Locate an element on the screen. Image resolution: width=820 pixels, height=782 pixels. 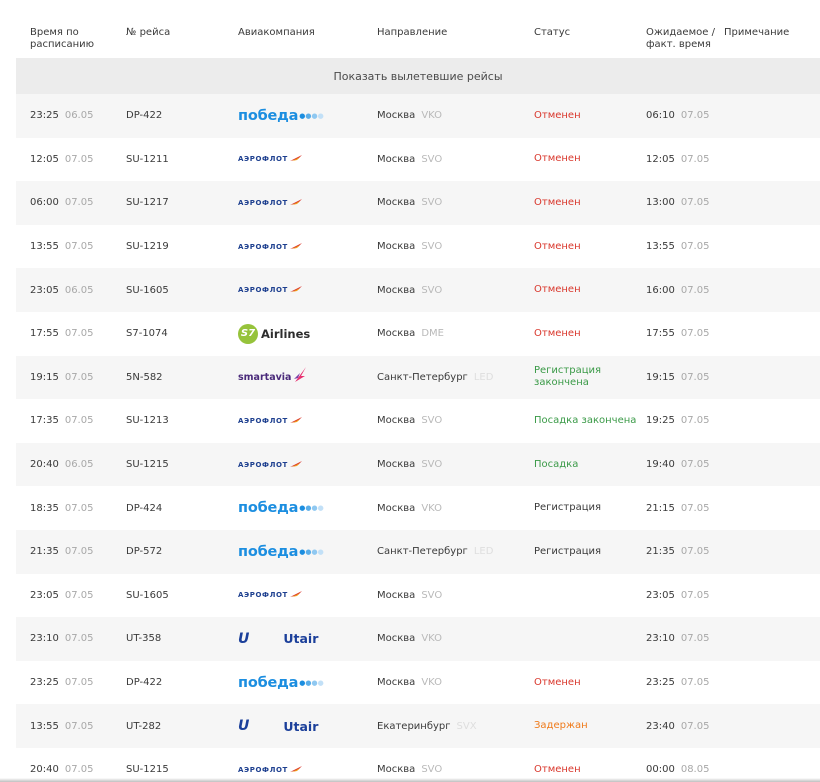
pobeda-logo: победа ●●●● is located at coordinates (281, 115).